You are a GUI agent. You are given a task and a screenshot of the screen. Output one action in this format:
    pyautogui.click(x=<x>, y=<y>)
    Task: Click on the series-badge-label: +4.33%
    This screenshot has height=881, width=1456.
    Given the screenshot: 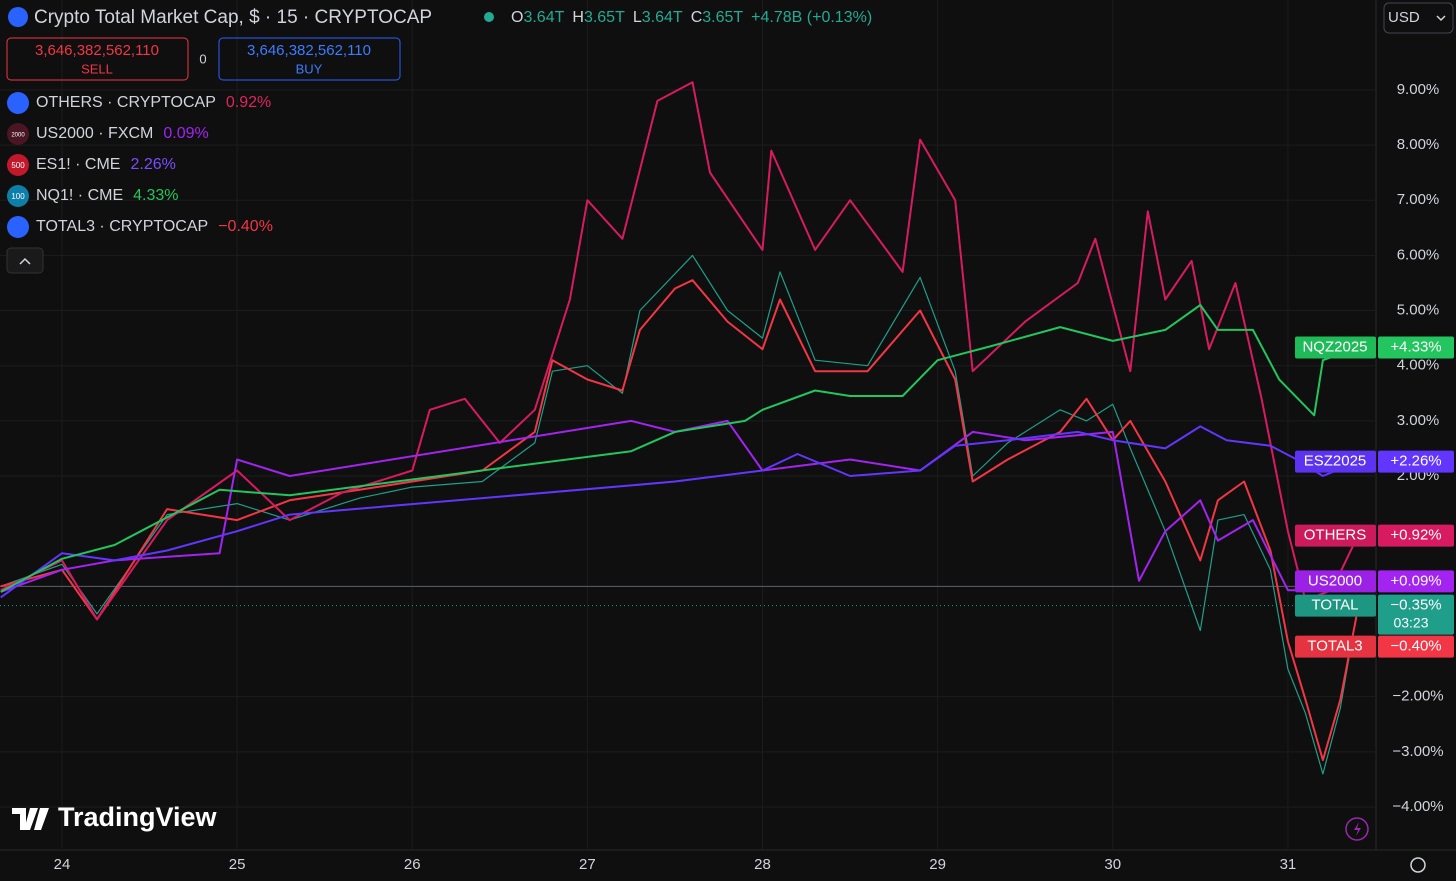 What is the action you would take?
    pyautogui.click(x=1415, y=346)
    